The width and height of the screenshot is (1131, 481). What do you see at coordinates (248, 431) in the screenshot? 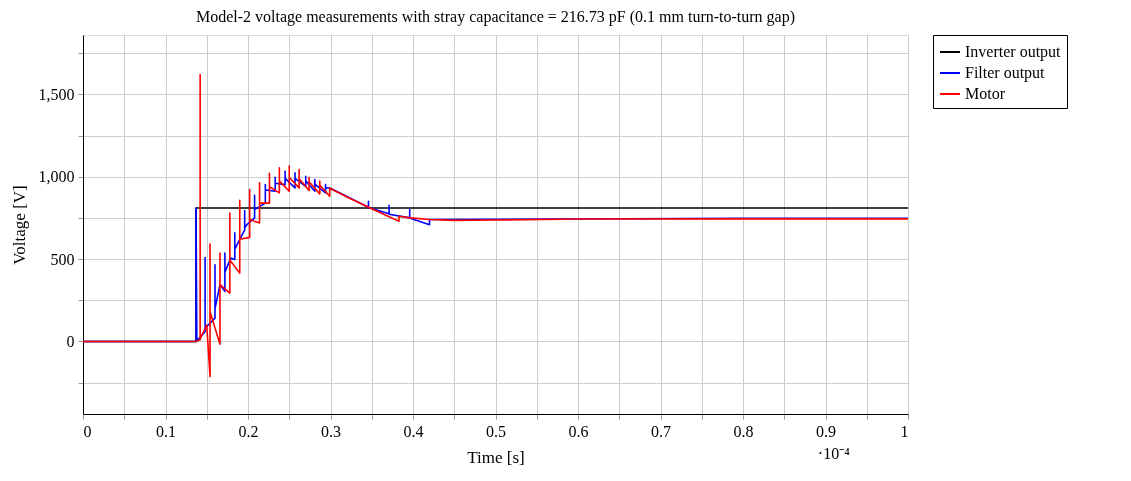
I see `x-tick-label: 0.2` at bounding box center [248, 431].